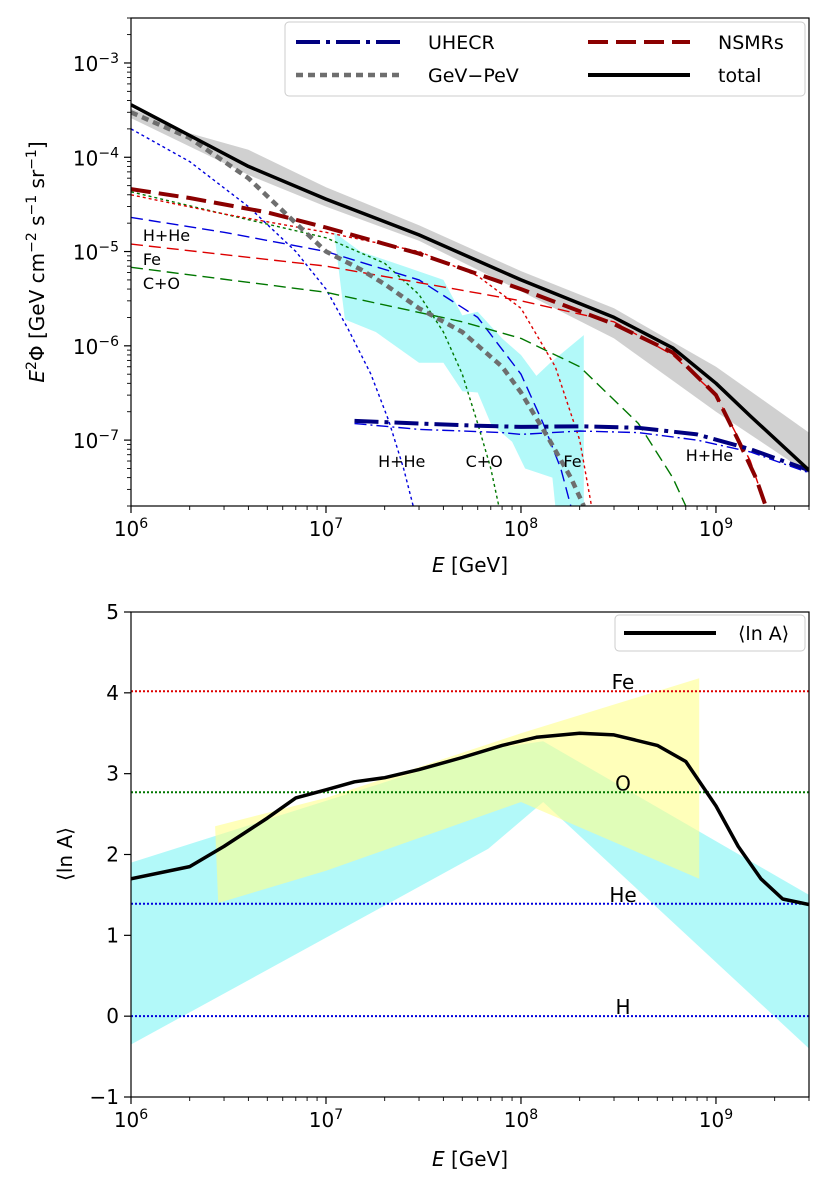  I want to click on y-tick-label: 1, so click(112, 935).